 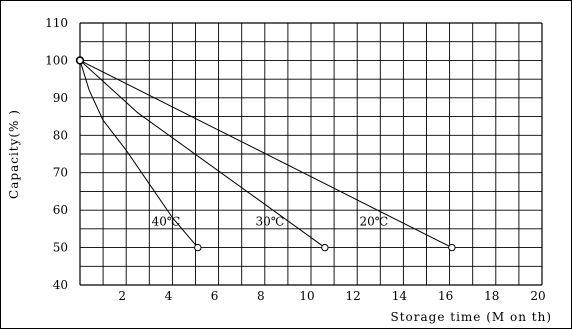 What do you see at coordinates (374, 221) in the screenshot?
I see `series-label-2: 20℃` at bounding box center [374, 221].